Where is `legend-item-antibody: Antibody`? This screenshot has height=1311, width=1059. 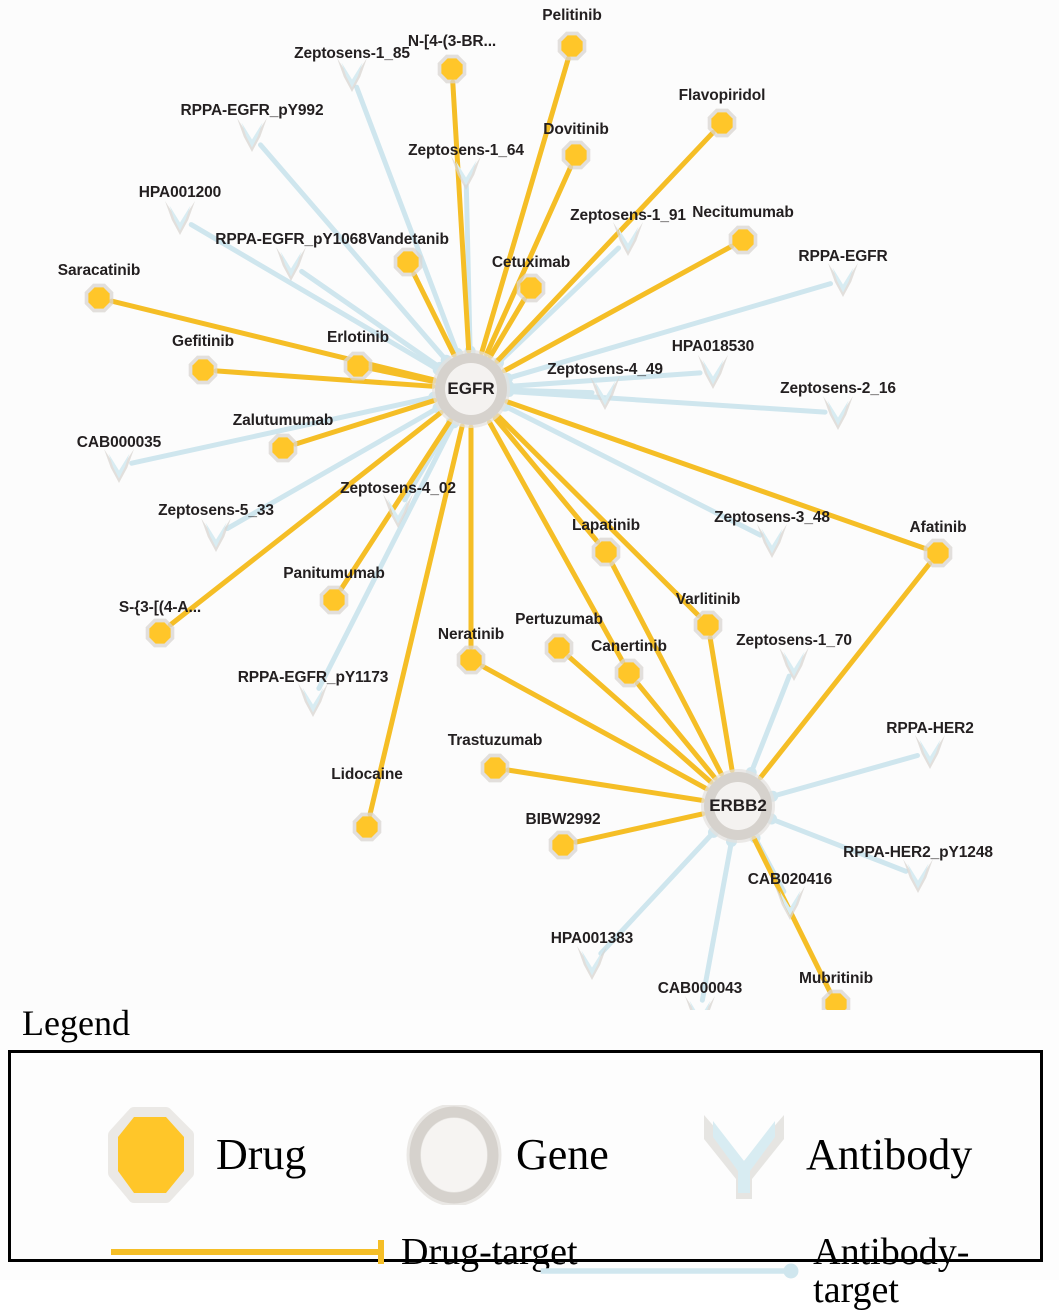 legend-item-antibody: Antibody is located at coordinates (834, 1155).